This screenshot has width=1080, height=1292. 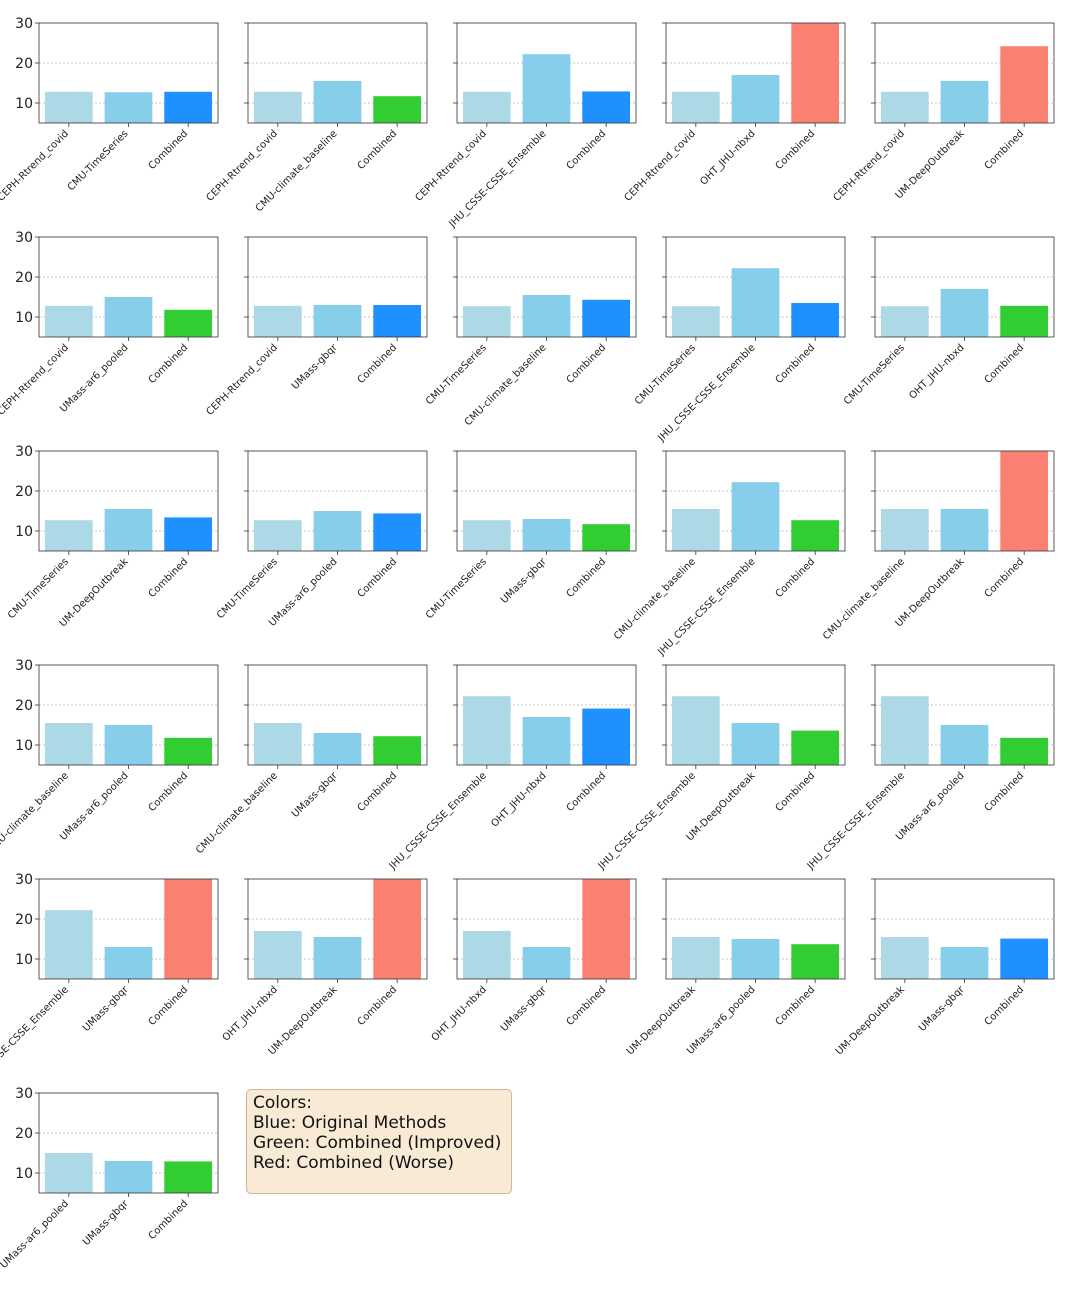 I want to click on x-tick-label: CMU-climate_baseline, so click(x=237, y=813).